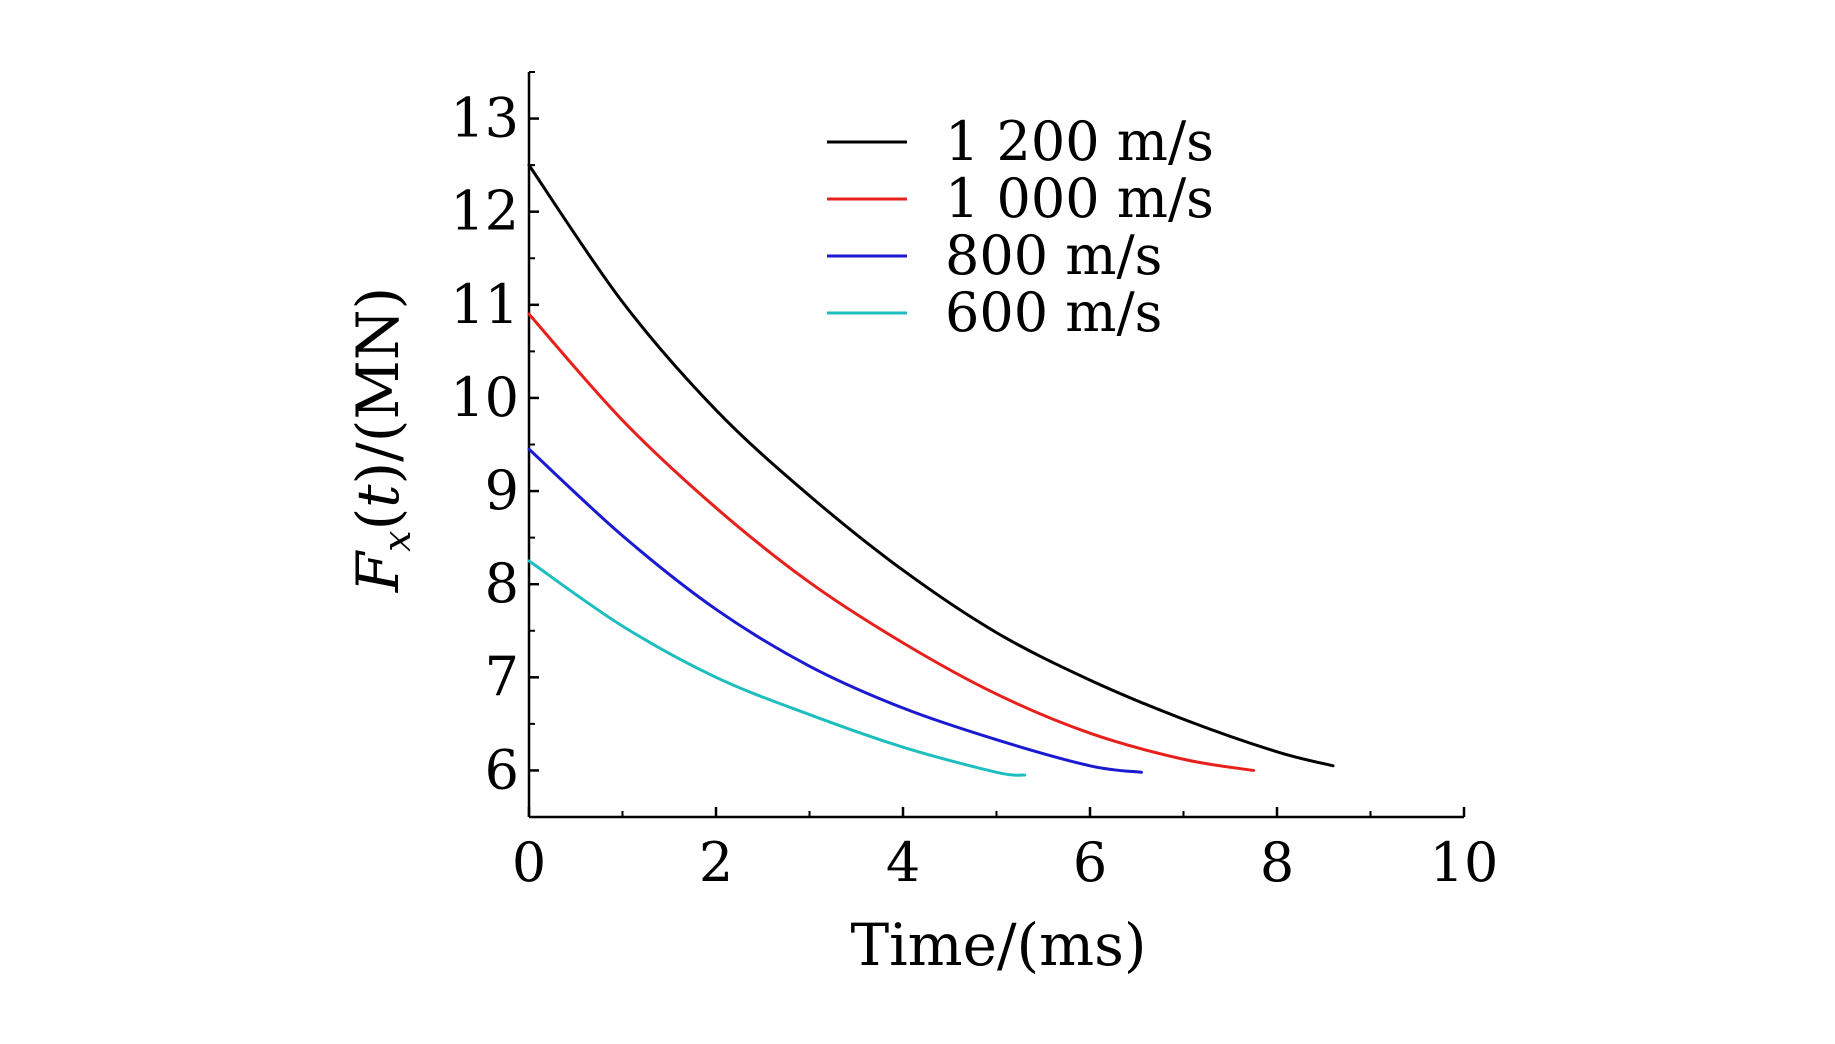 This screenshot has height=1044, width=1835. Describe the element at coordinates (378, 571) in the screenshot. I see `y-axis-title-part: F` at that location.